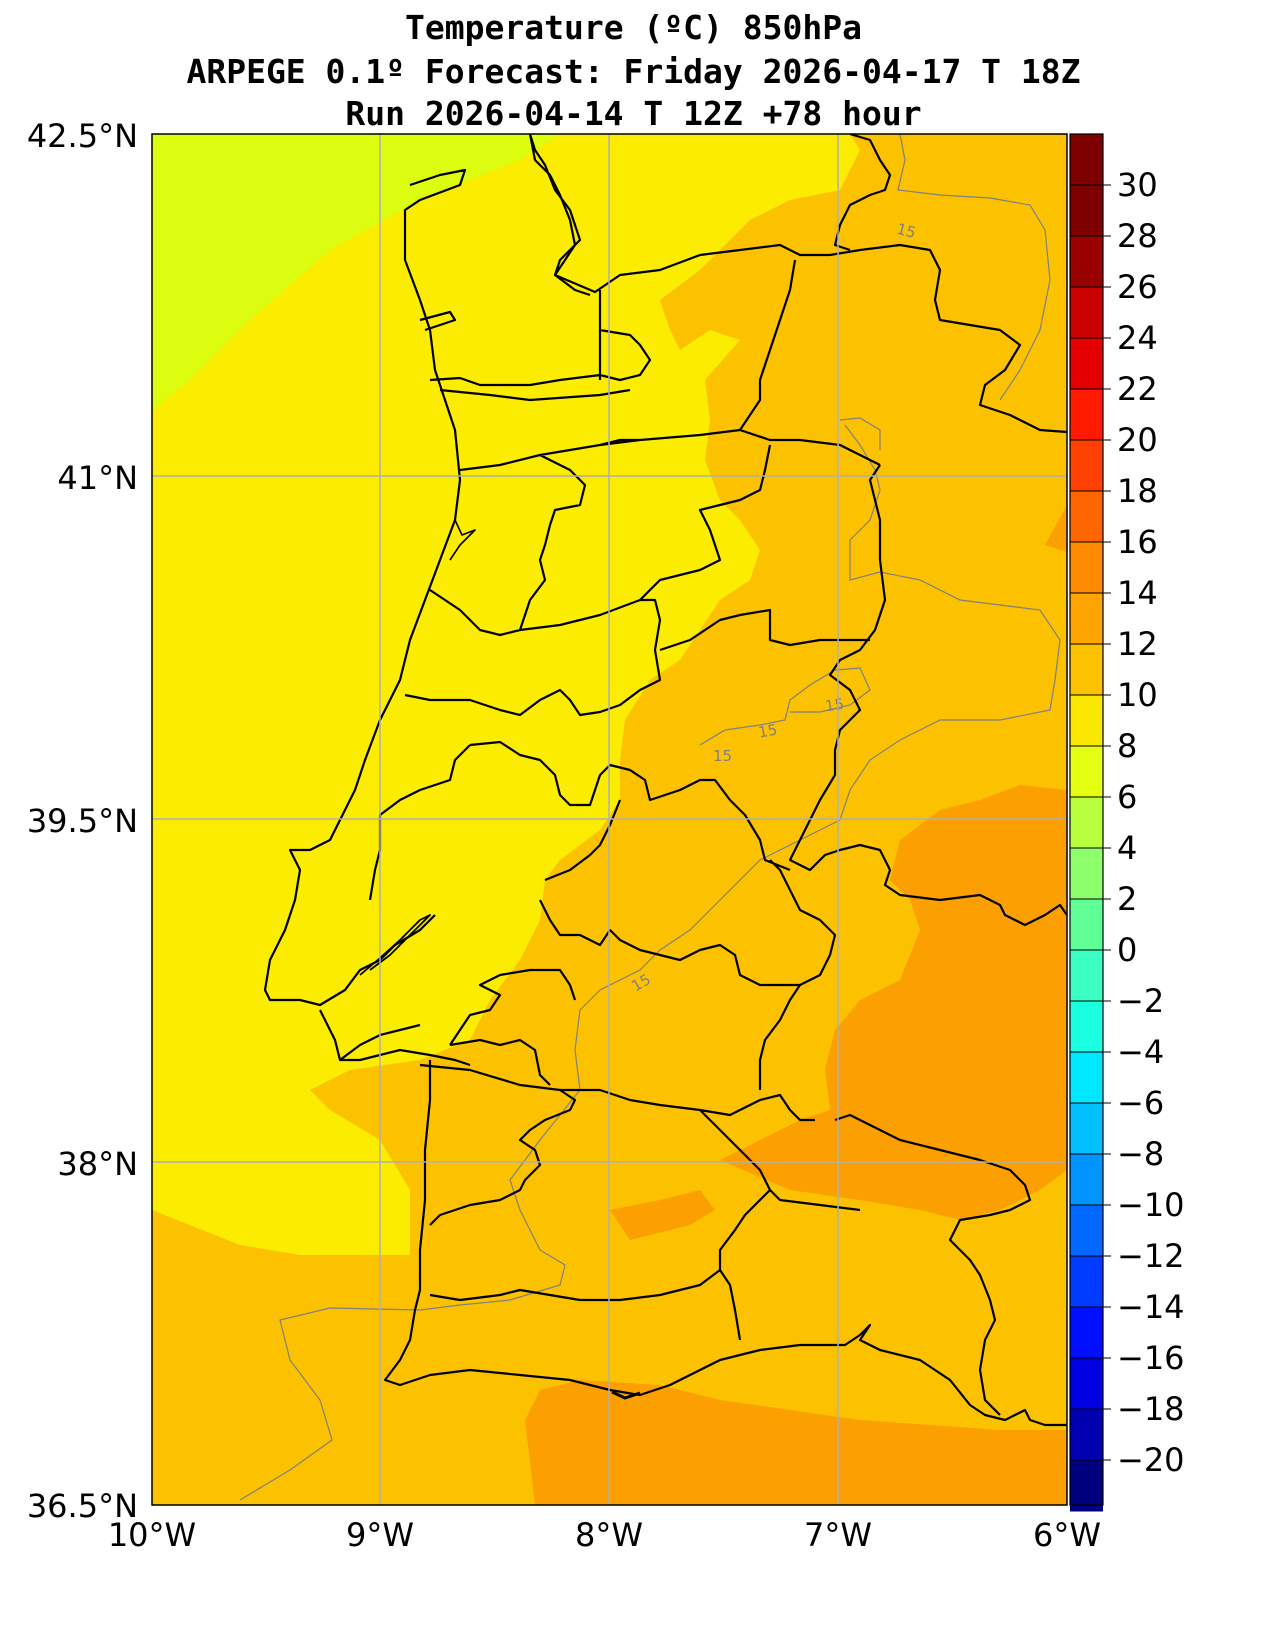  What do you see at coordinates (785, 706) in the screenshot?
I see `contour-15-mid` at bounding box center [785, 706].